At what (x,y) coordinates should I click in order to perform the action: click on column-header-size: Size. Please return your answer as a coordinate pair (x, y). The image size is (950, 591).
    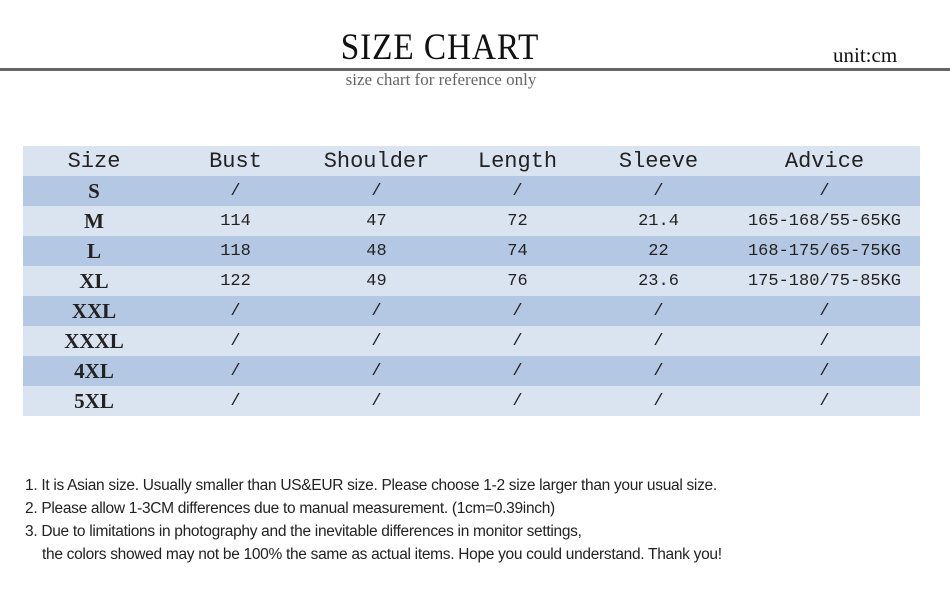
    Looking at the image, I should click on (94, 161).